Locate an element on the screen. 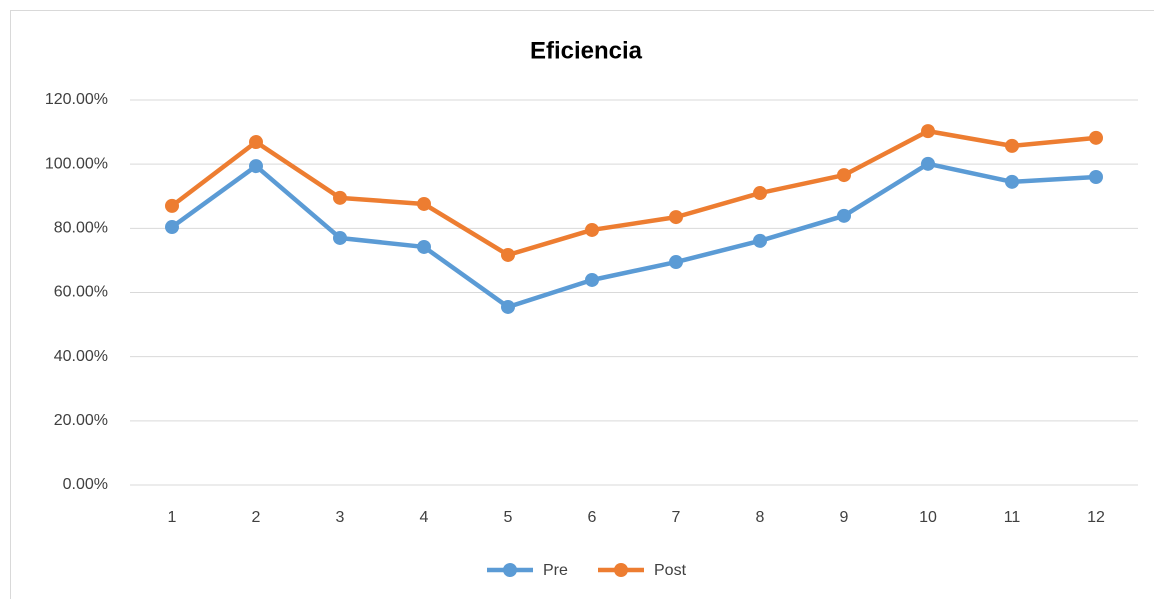 This screenshot has width=1154, height=599. x-tick-label: 11 is located at coordinates (1012, 517).